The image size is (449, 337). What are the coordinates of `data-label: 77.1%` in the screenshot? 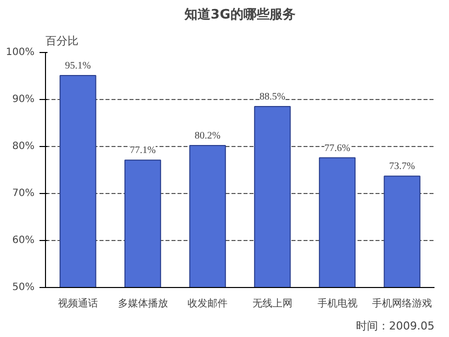 It's located at (143, 150).